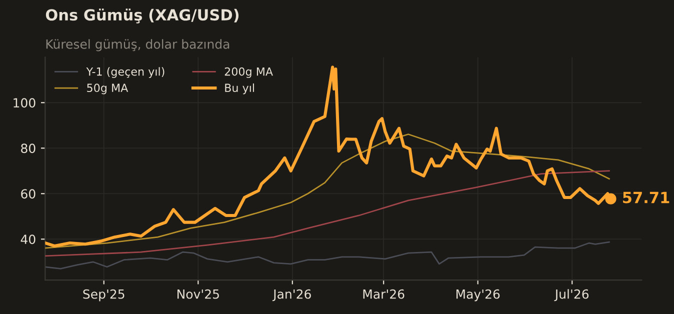 This screenshot has height=314, width=674. What do you see at coordinates (327, 255) in the screenshot?
I see `line-series` at bounding box center [327, 255].